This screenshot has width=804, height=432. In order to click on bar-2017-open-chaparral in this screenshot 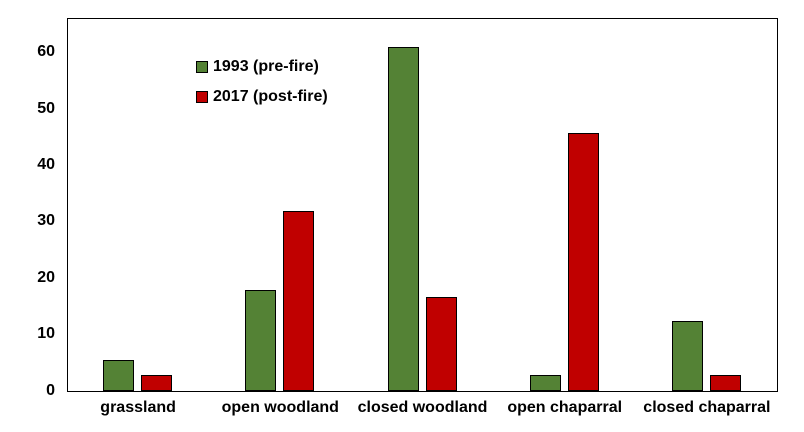, I will do `click(583, 261)`.